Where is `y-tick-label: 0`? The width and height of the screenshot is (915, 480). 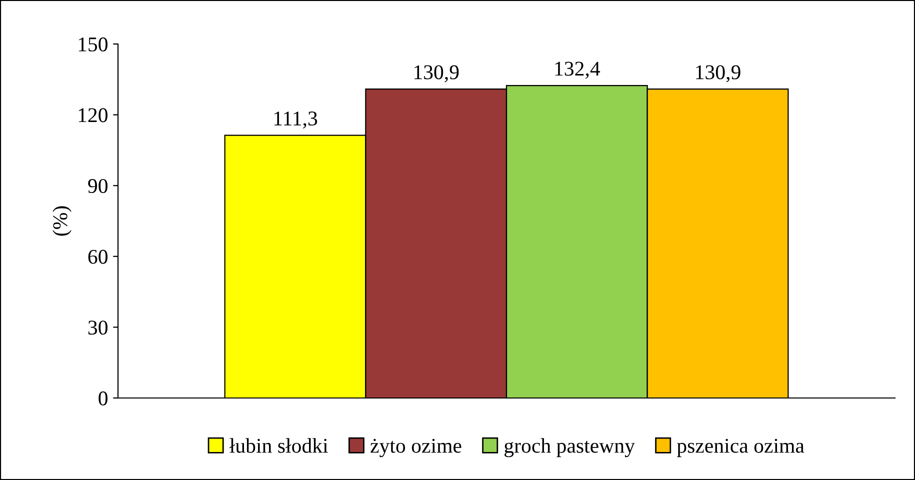 y-tick-label: 0 is located at coordinates (103, 398).